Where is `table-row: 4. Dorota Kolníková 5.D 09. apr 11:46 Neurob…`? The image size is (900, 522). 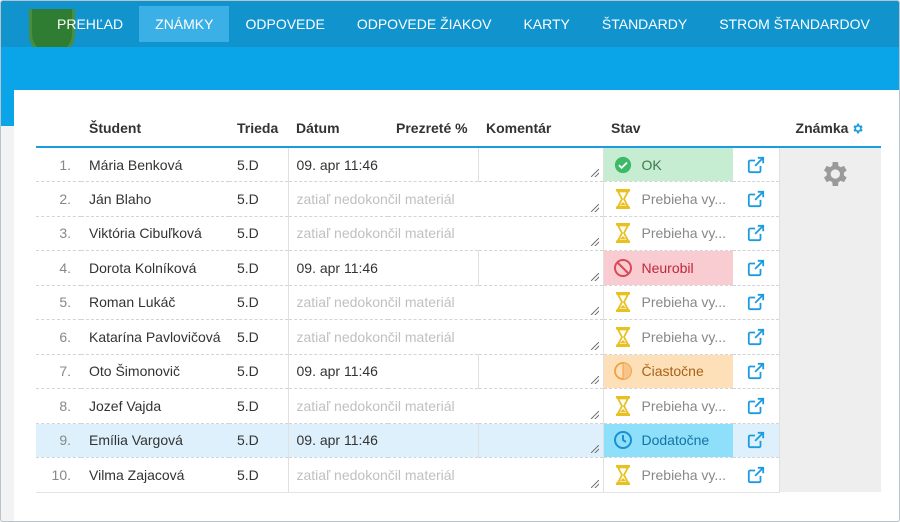 table-row: 4. Dorota Kolníková 5.D 09. apr 11:46 Neurob… is located at coordinates (458, 268).